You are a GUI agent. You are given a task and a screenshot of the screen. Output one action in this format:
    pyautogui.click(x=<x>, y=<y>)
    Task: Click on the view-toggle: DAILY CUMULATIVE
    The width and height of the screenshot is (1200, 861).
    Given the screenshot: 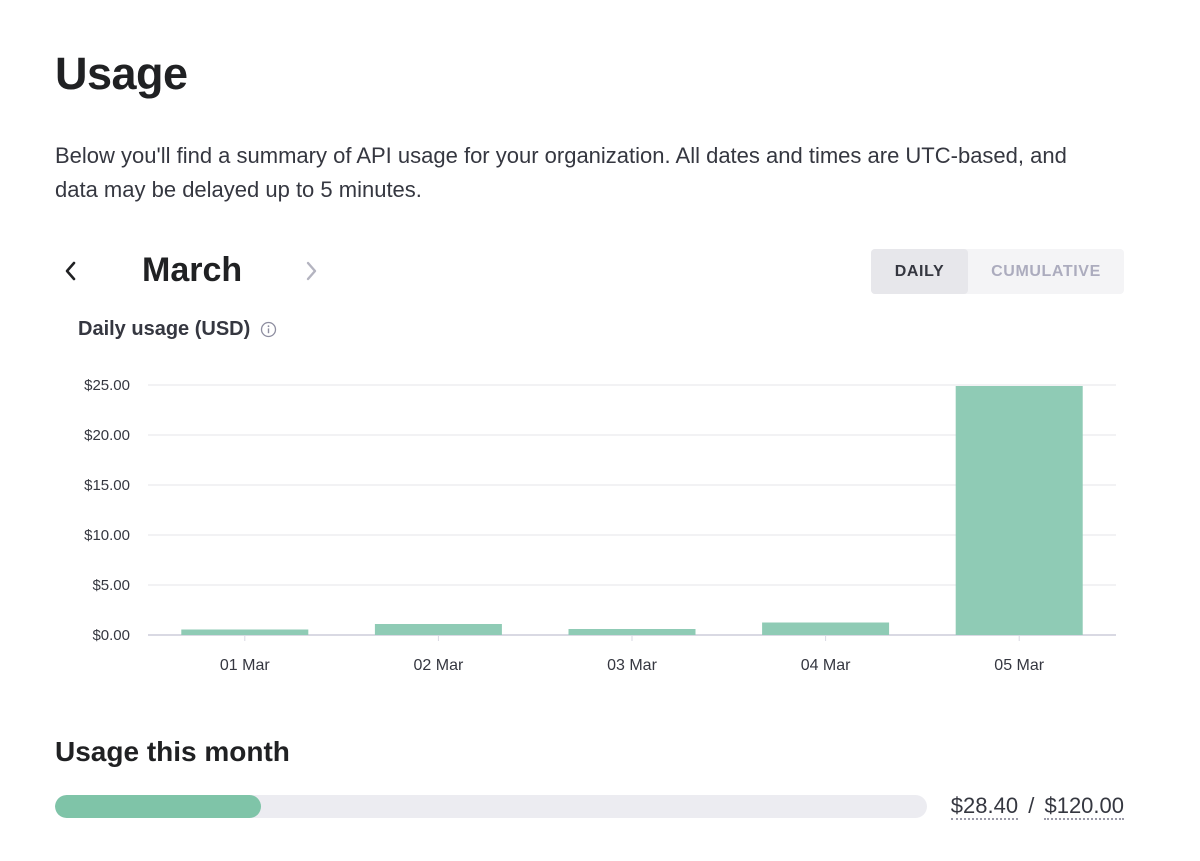 What is the action you would take?
    pyautogui.click(x=997, y=271)
    